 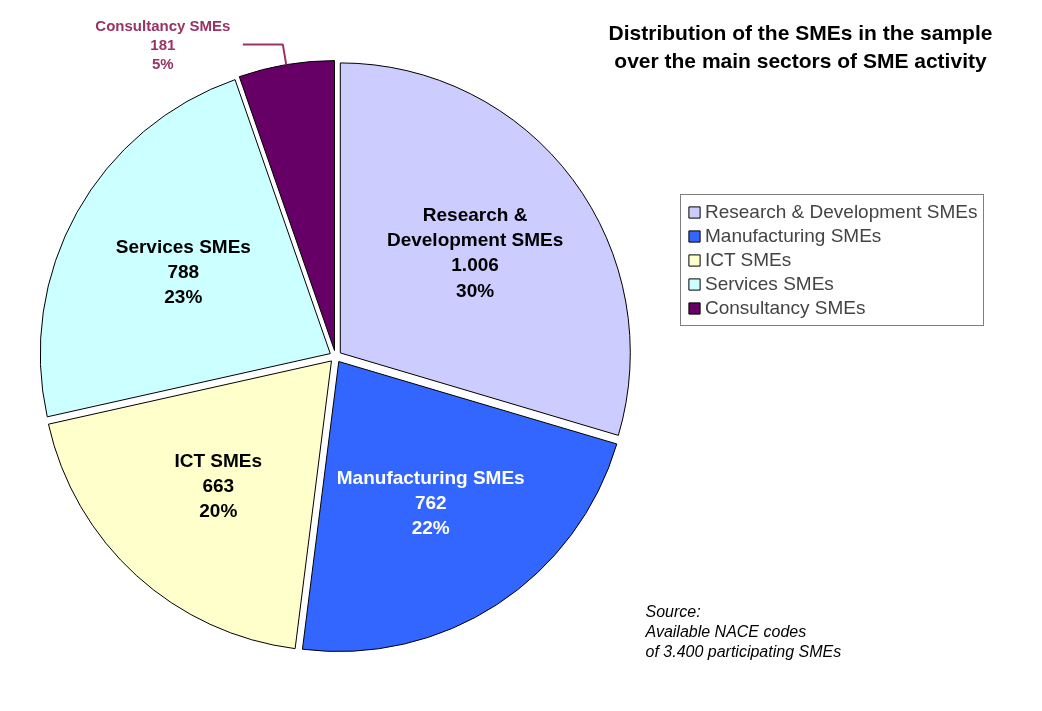 What do you see at coordinates (785, 308) in the screenshot?
I see `legend-label: Consultancy SMEs` at bounding box center [785, 308].